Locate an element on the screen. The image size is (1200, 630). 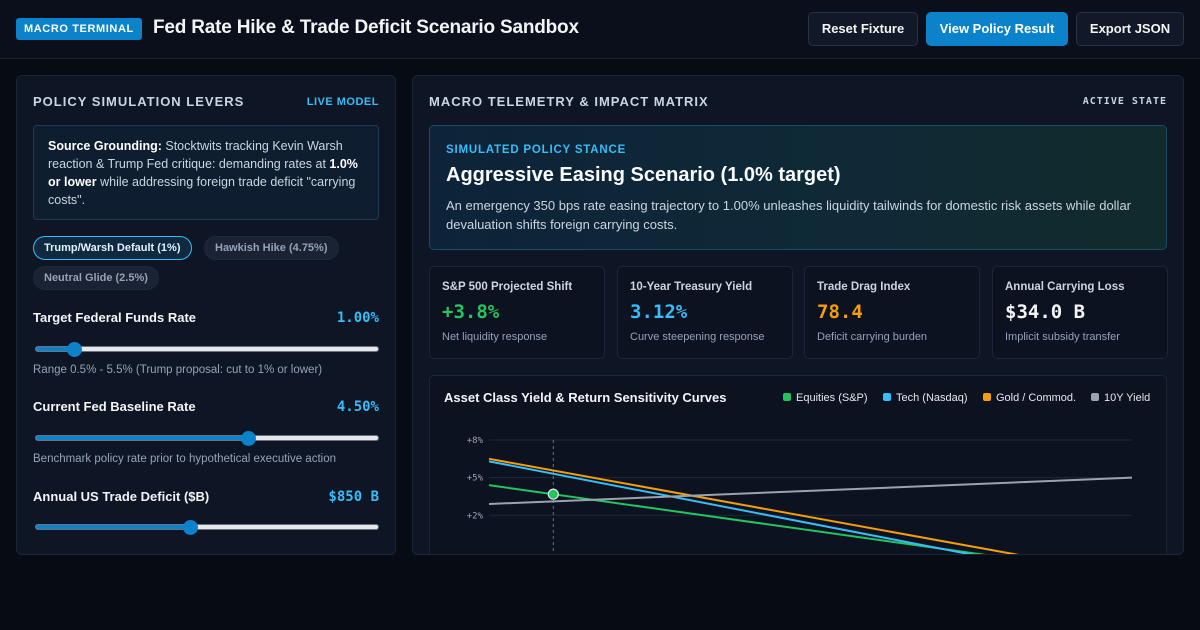
metric-value: 78.4 is located at coordinates (840, 312).